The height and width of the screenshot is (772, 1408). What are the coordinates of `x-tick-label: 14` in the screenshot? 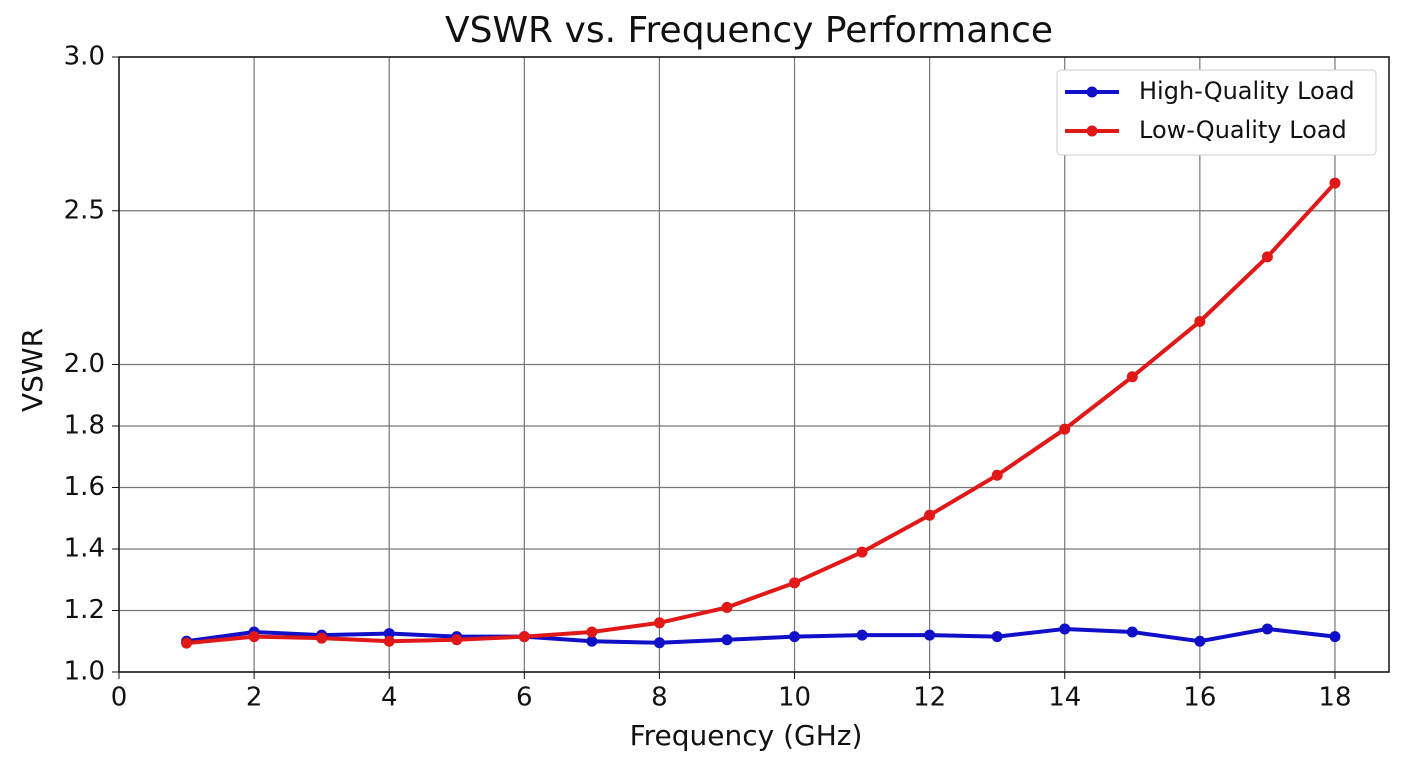 It's located at (1064, 698).